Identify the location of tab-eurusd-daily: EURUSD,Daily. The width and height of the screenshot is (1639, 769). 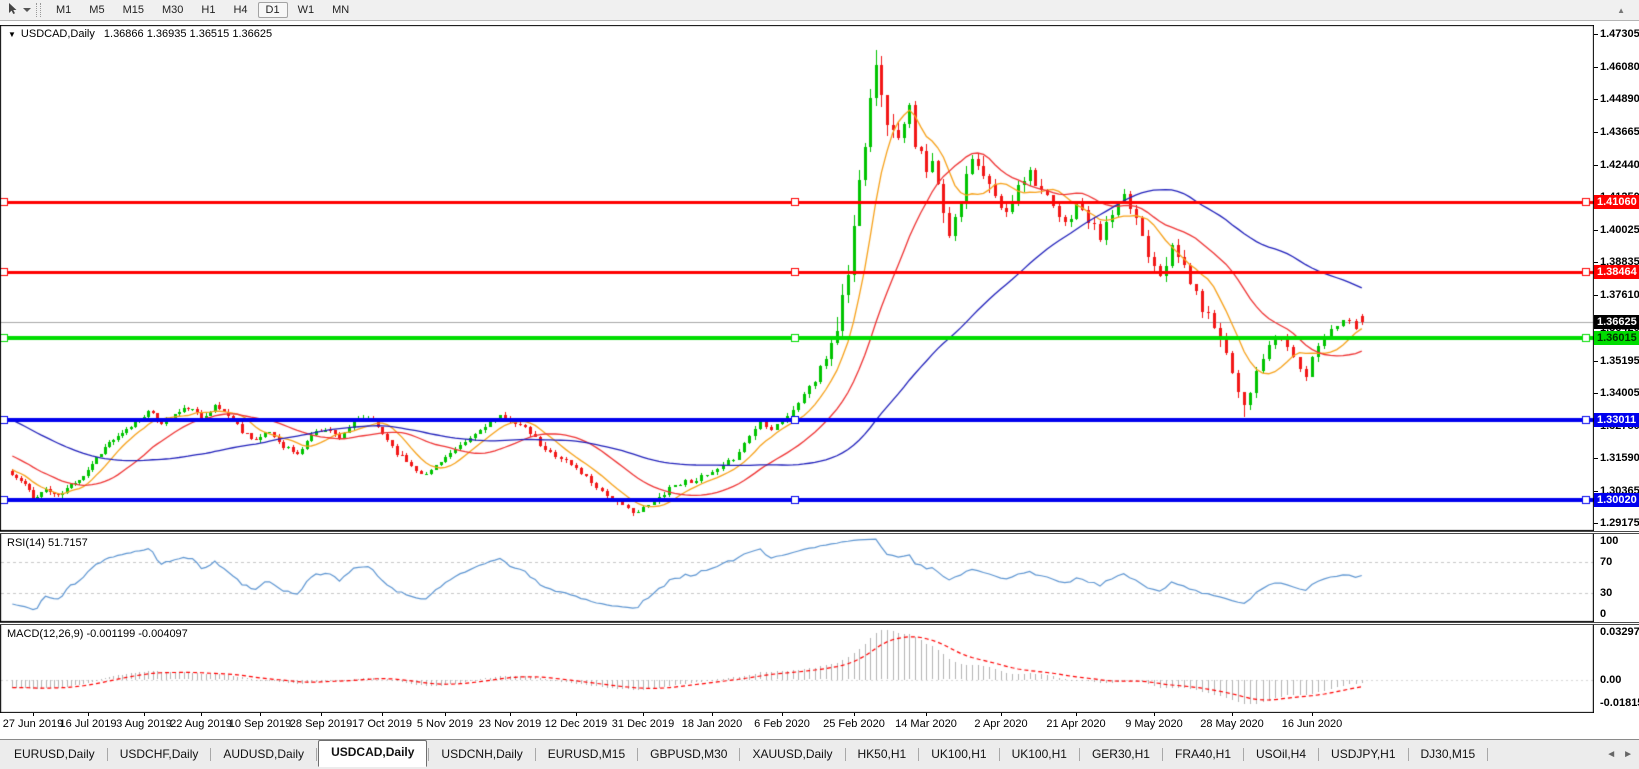
(54, 754).